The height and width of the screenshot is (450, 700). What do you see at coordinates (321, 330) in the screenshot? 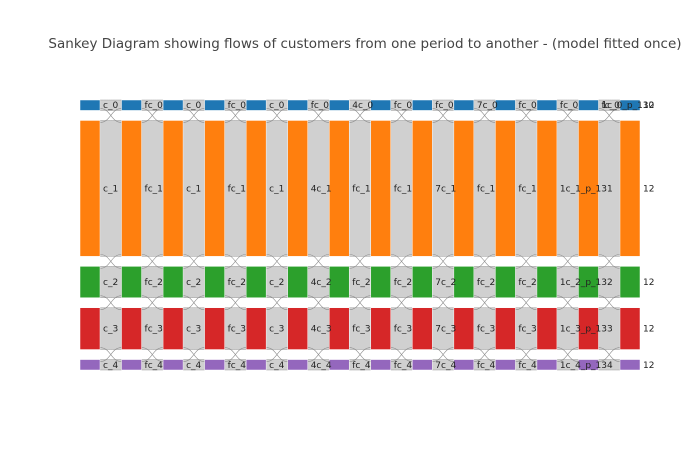
I see `node-label-3-5: 4c_3` at bounding box center [321, 330].